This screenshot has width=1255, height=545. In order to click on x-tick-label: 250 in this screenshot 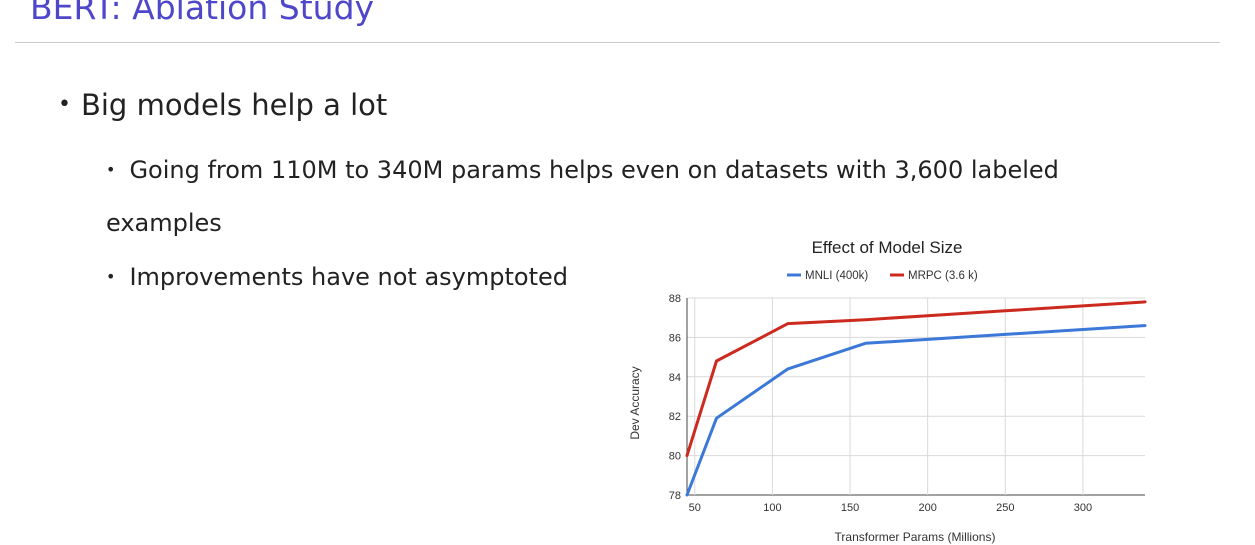, I will do `click(1005, 508)`.